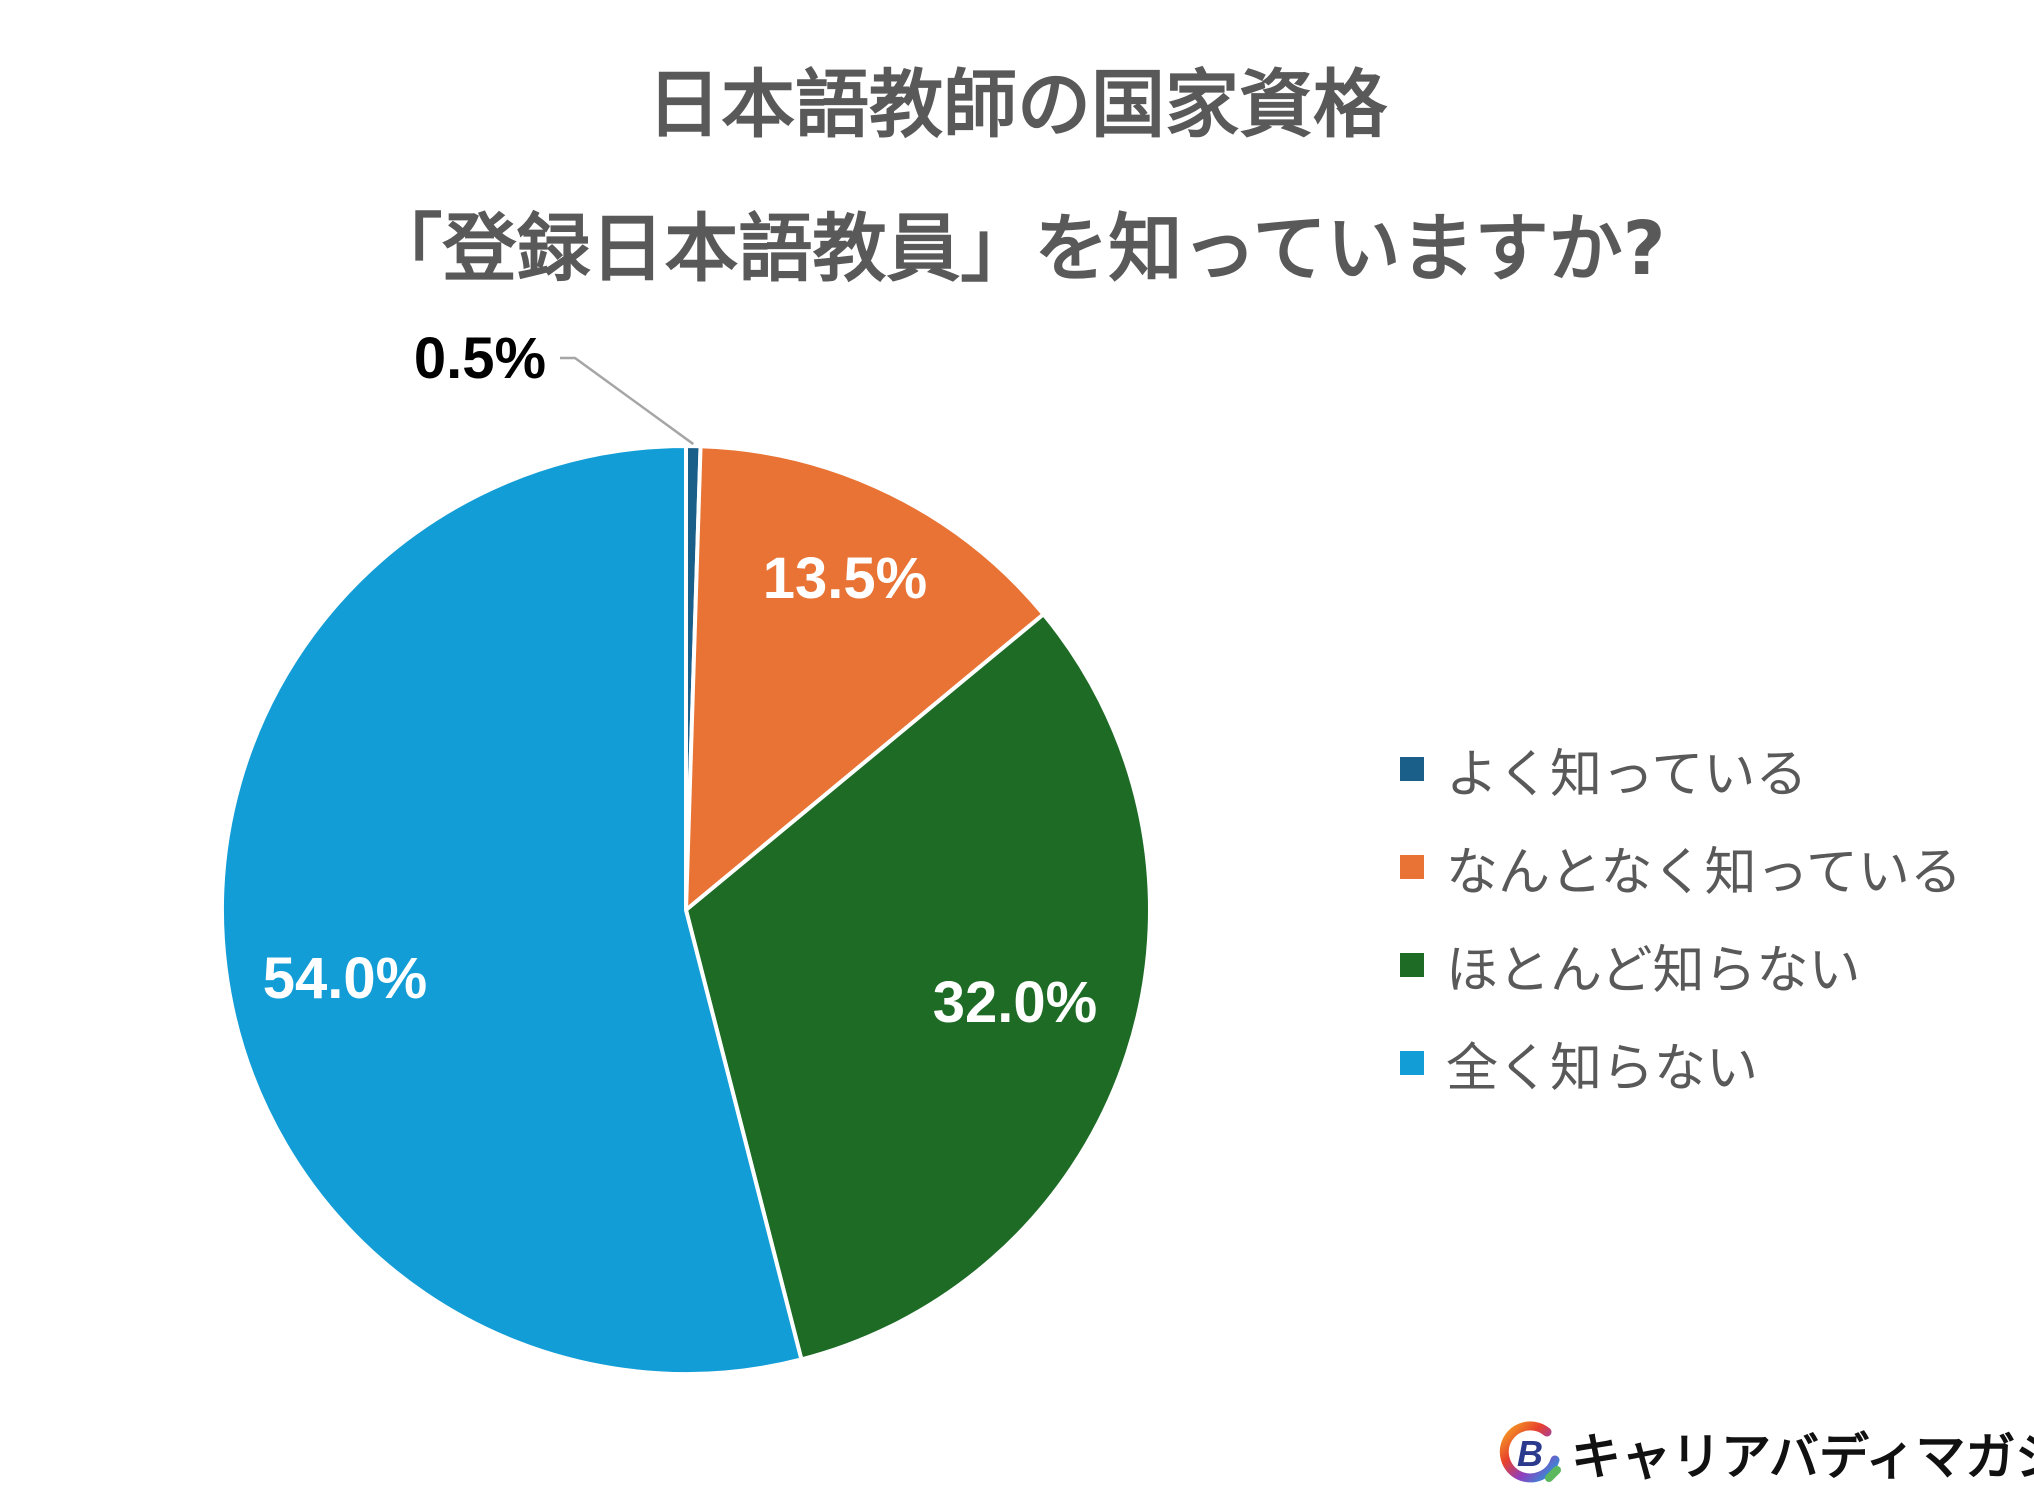 This screenshot has height=1496, width=2034. I want to click on brand-logo: B キャリアバディマガジン, so click(1765, 1453).